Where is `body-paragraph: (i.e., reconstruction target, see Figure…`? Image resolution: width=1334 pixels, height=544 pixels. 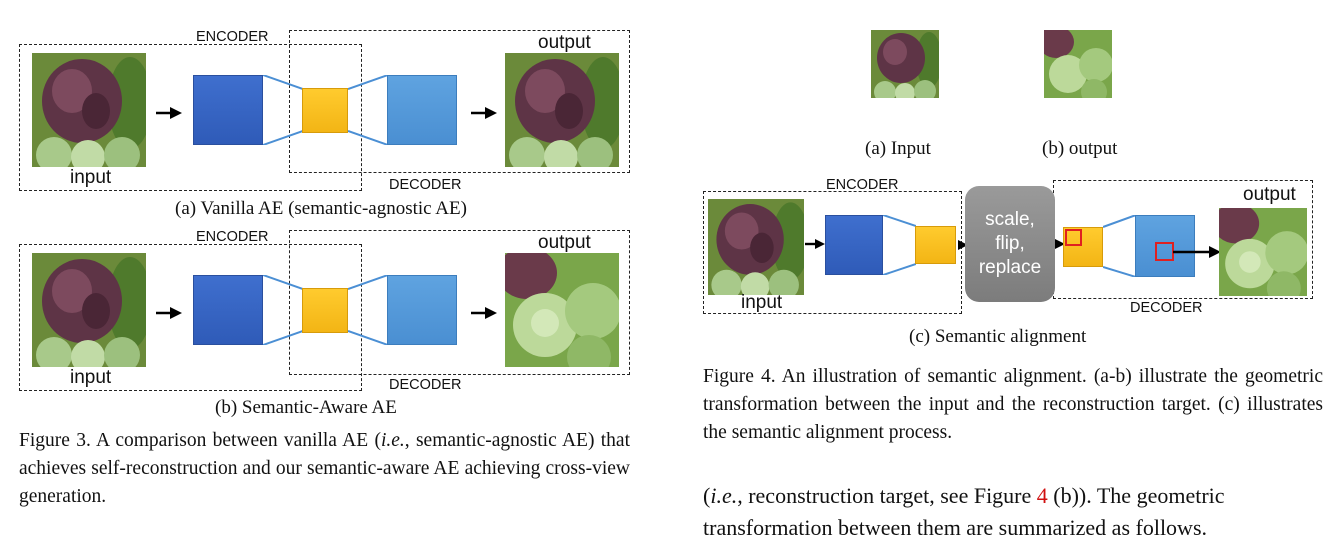
body-paragraph: (i.e., reconstruction target, see Figure… is located at coordinates (1013, 512).